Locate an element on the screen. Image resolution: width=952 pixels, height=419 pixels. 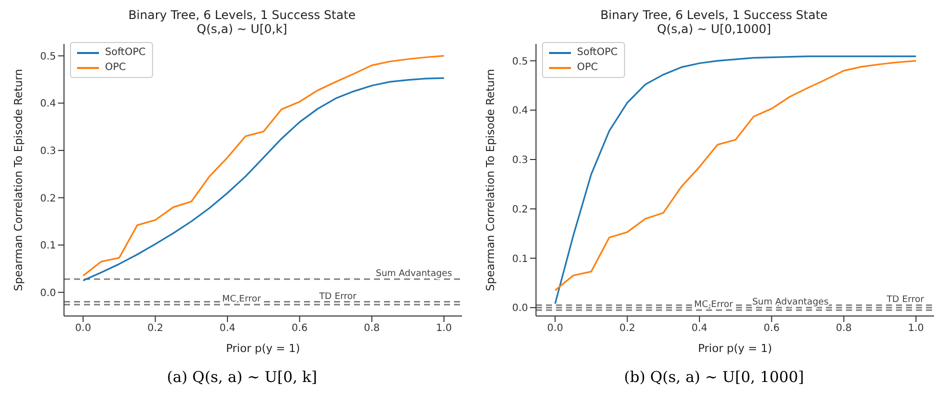
chart-subtitle: Q(s,a) ~ U[0,k] is located at coordinates (242, 29).